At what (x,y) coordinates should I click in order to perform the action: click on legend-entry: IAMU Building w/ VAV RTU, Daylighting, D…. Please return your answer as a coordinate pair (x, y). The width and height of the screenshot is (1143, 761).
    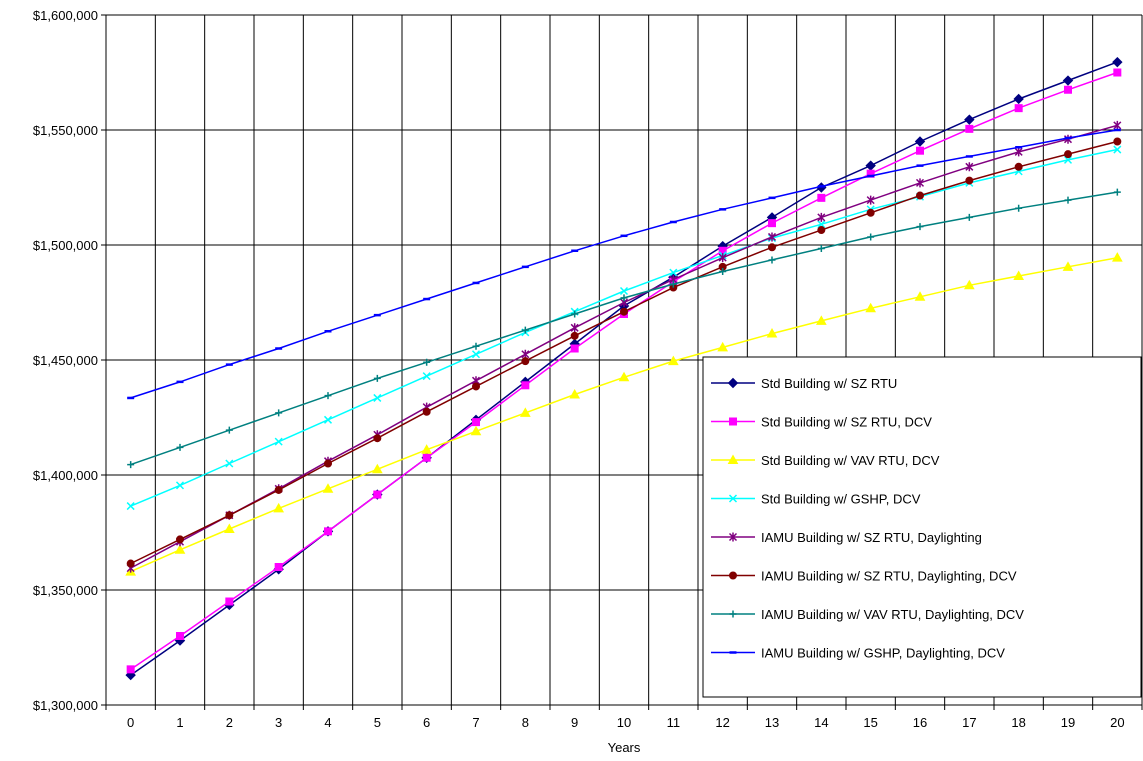
    Looking at the image, I should click on (867, 614).